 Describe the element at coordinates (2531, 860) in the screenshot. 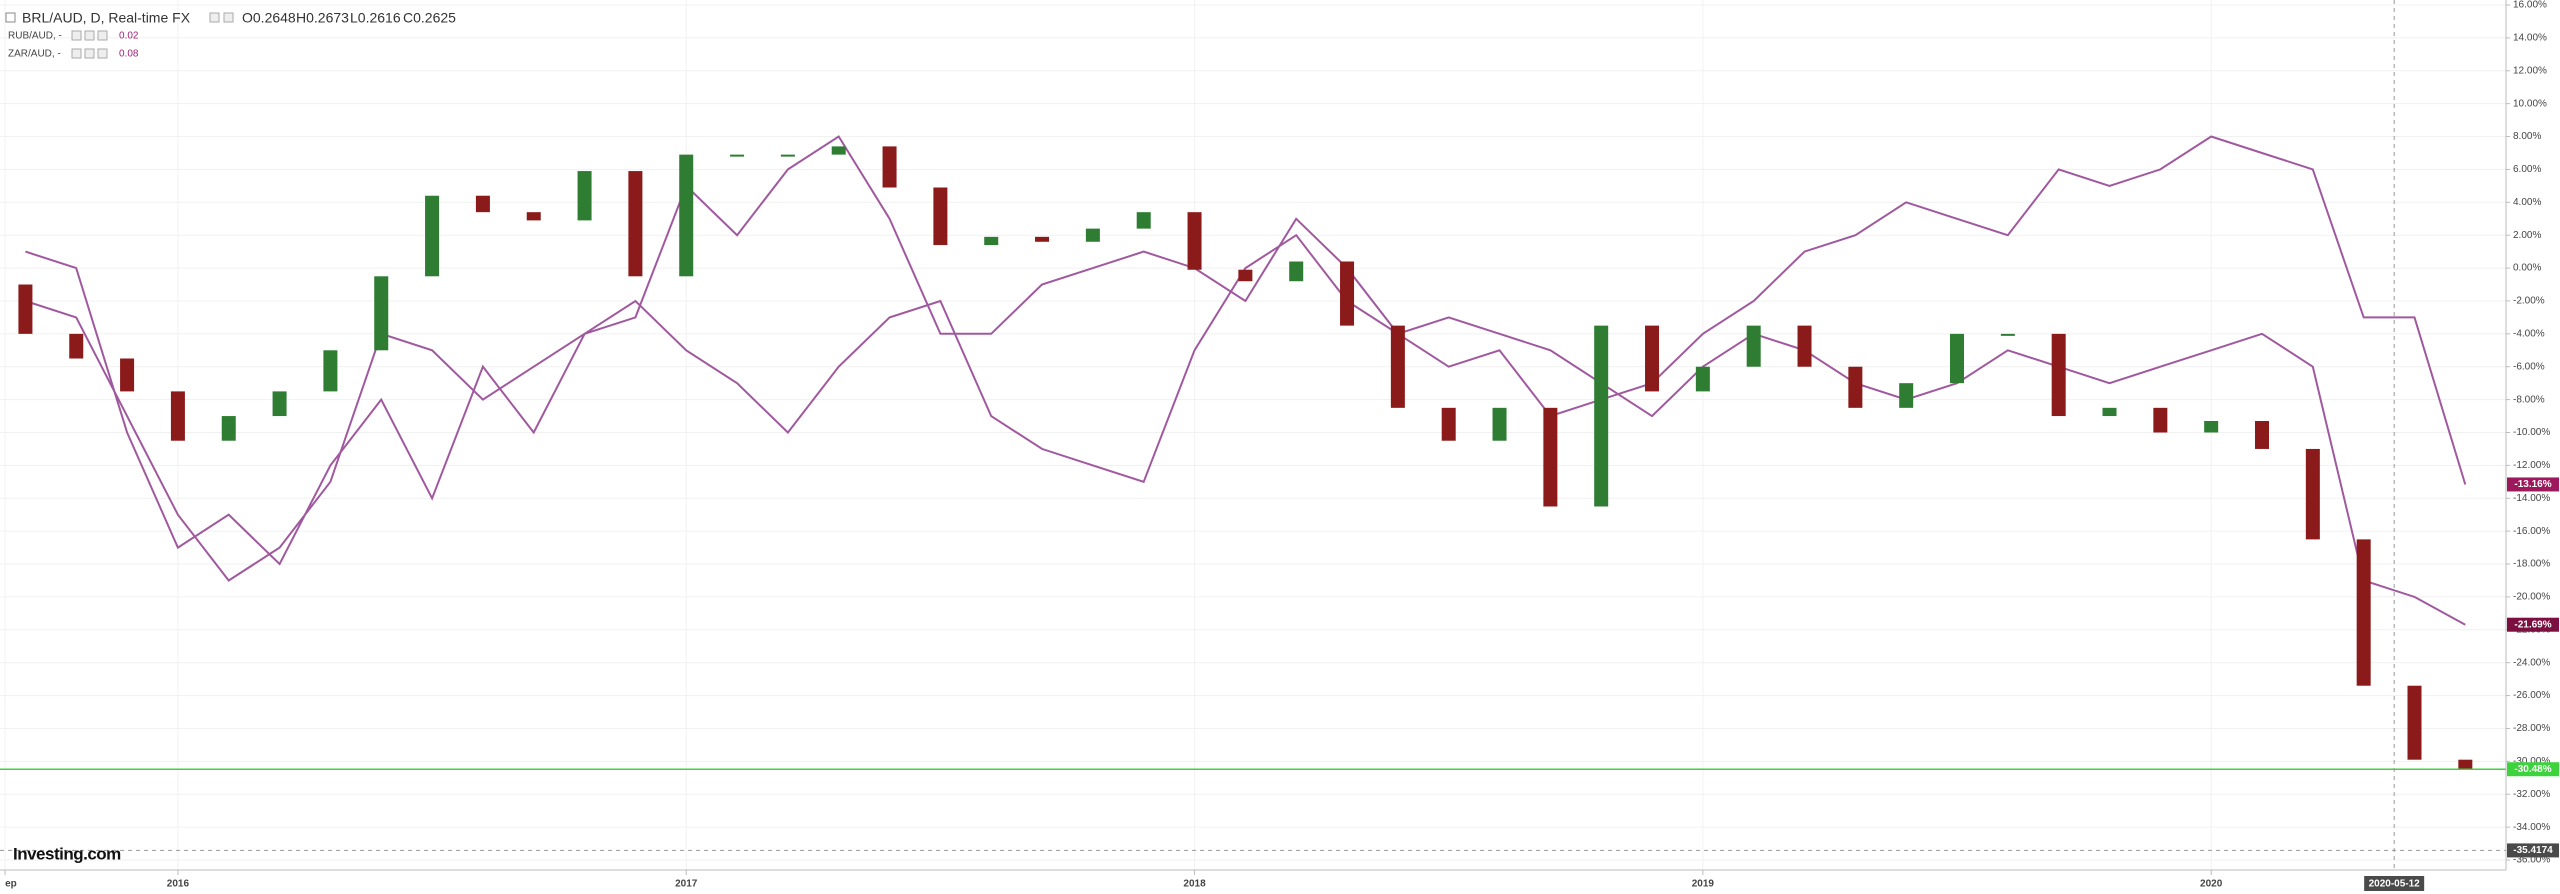

I see `y-tick-label: -36.00%` at that location.